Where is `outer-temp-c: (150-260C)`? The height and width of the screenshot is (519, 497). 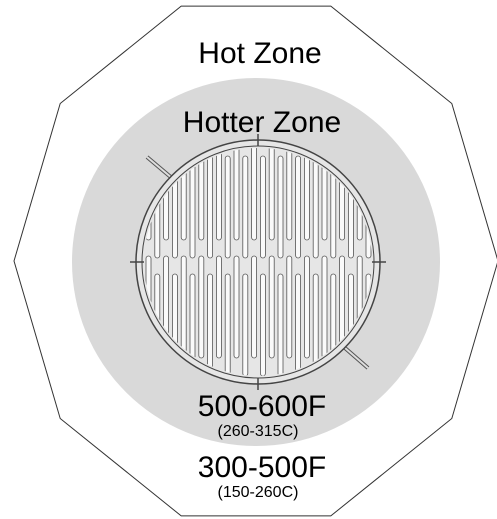 outer-temp-c: (150-260C) is located at coordinates (258, 492).